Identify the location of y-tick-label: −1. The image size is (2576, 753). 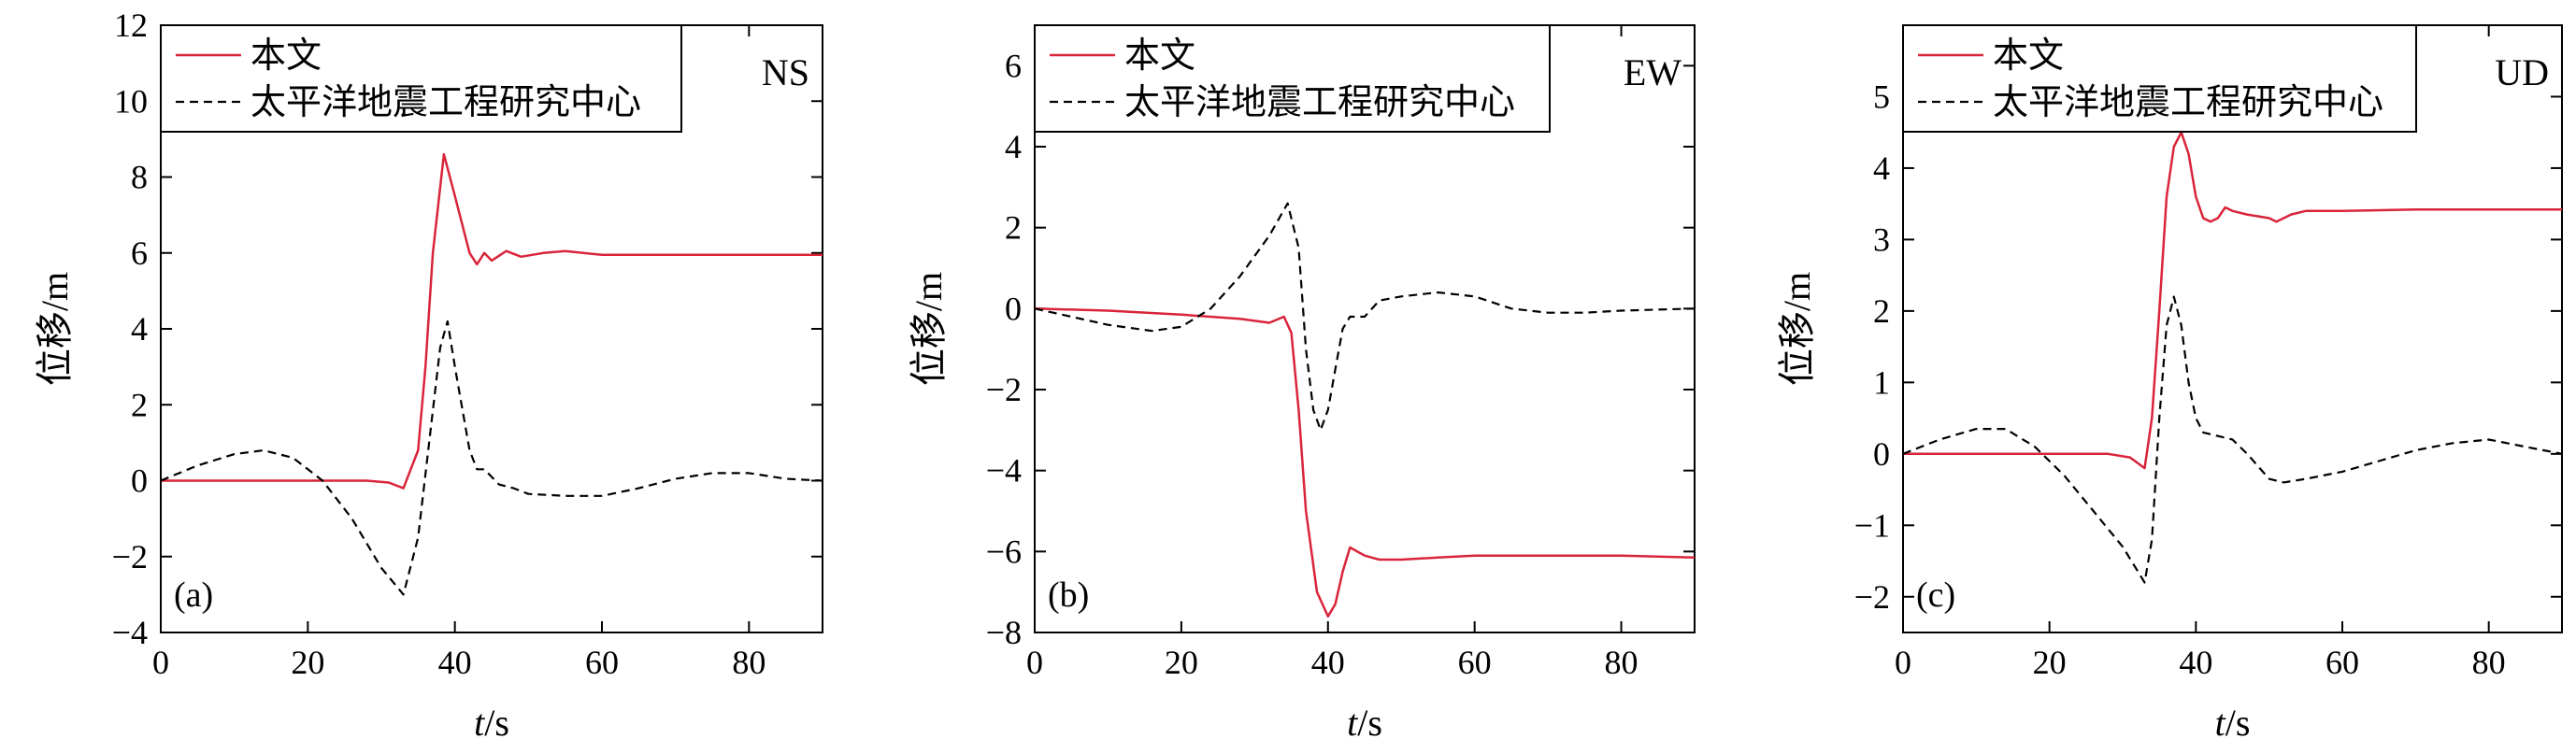
(1872, 525).